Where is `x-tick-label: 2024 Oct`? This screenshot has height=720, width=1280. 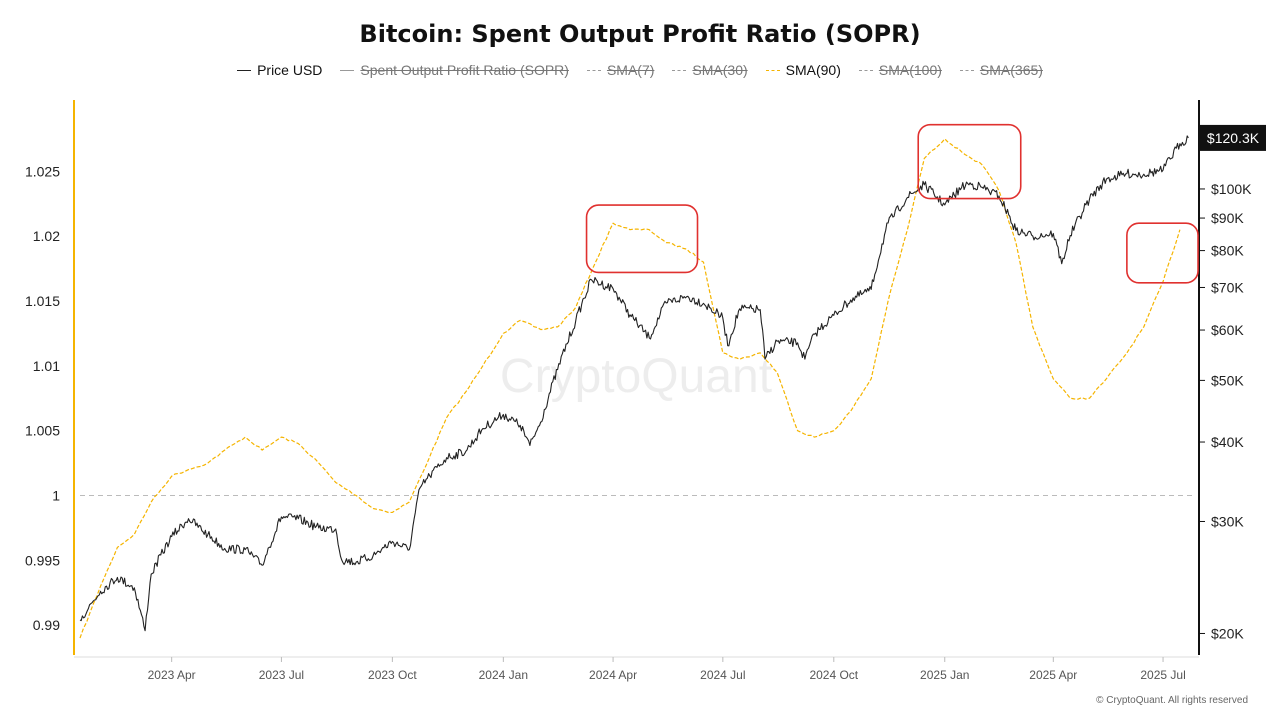
x-tick-label: 2024 Oct is located at coordinates (833, 675).